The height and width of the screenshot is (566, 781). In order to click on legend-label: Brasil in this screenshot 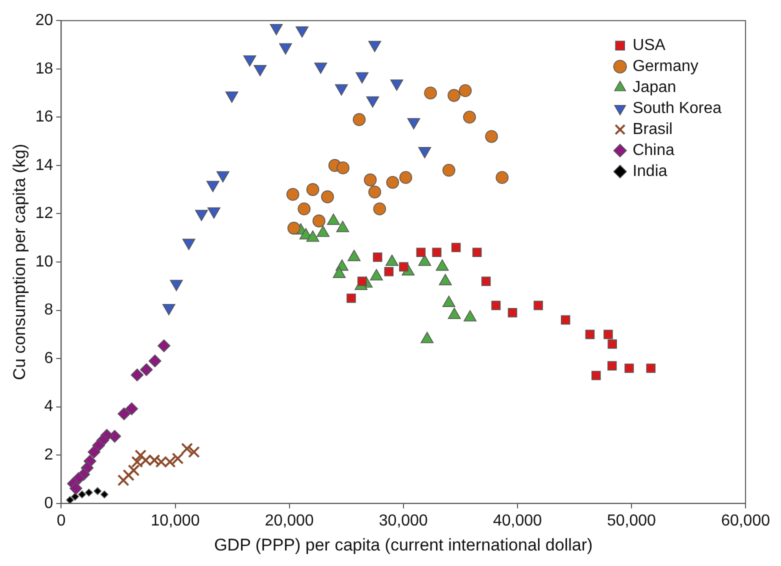, I will do `click(652, 129)`.